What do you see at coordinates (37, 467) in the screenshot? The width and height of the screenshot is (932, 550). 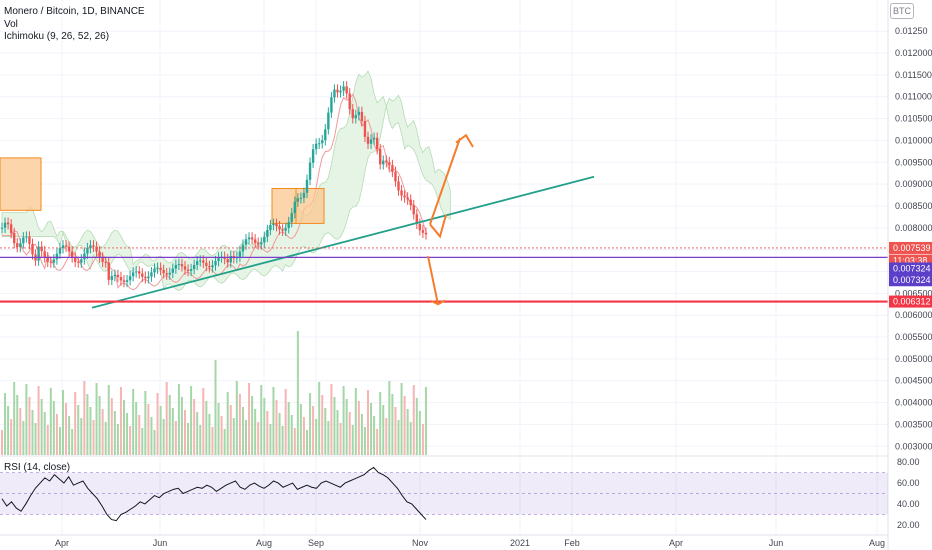 I see `rsi-legend: RSI (14, close)` at bounding box center [37, 467].